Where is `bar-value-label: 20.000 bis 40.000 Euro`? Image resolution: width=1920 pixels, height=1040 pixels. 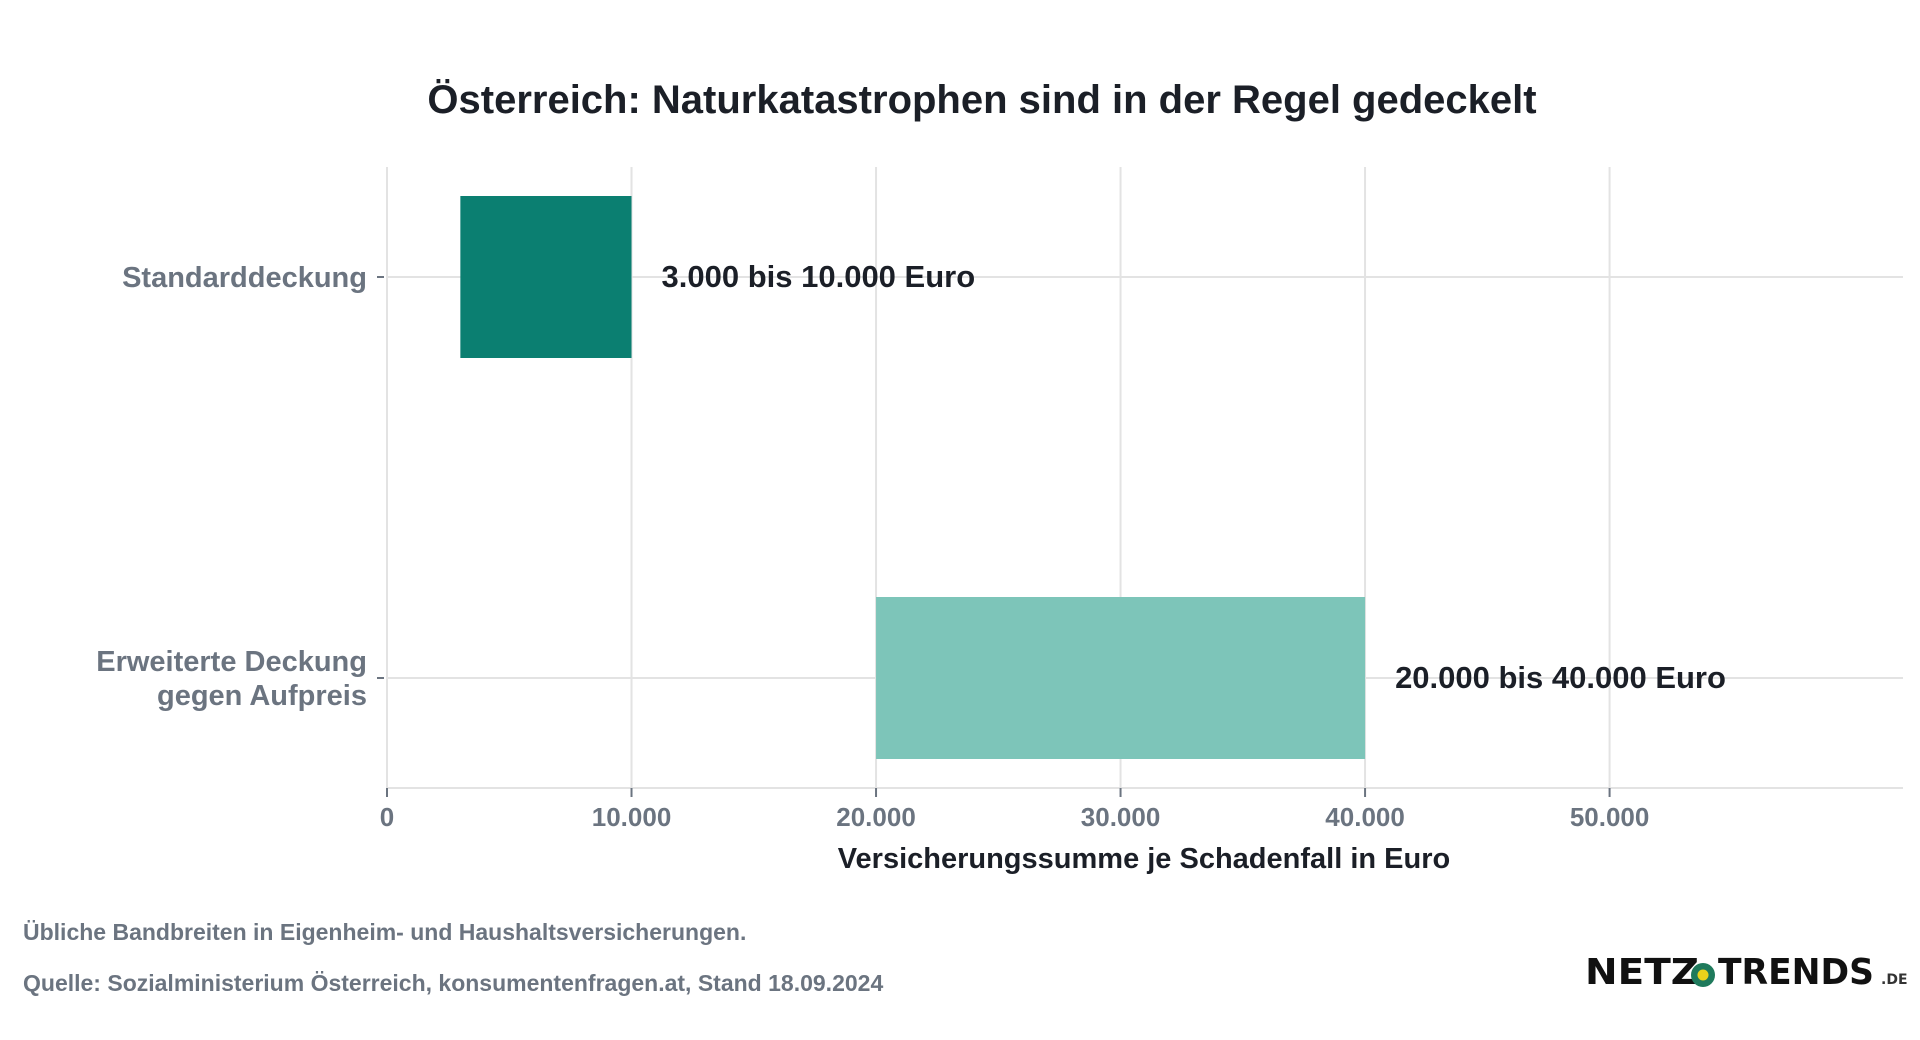 bar-value-label: 20.000 bis 40.000 Euro is located at coordinates (1560, 677).